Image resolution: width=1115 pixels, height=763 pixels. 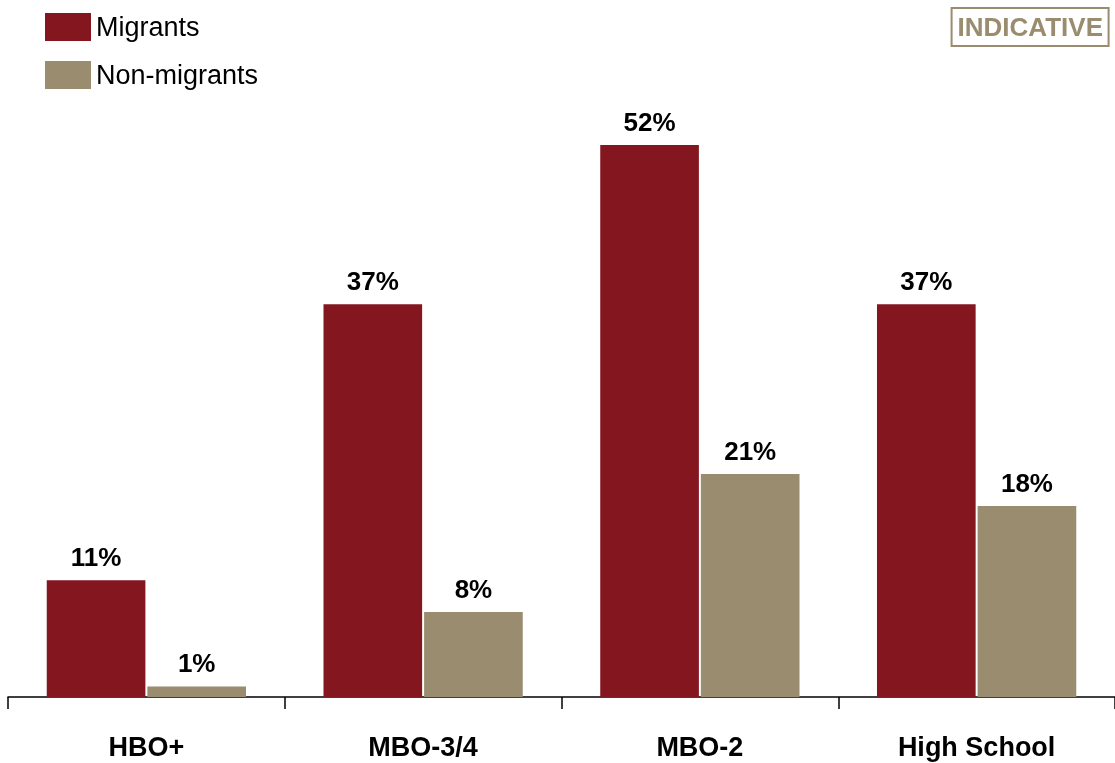 I want to click on legend-label: Non-migrants, so click(x=177, y=75).